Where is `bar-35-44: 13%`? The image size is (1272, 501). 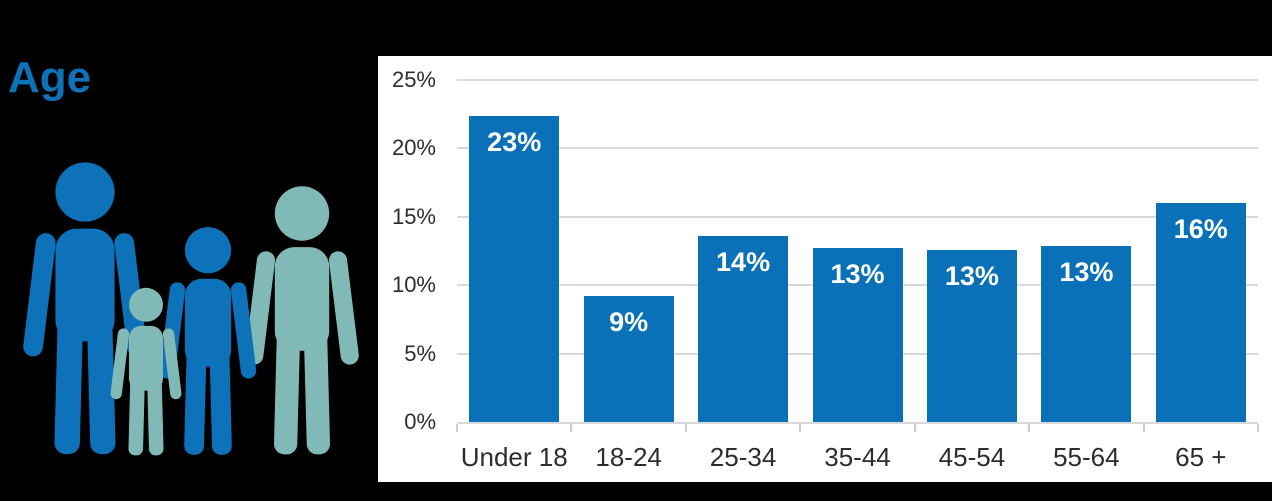 bar-35-44: 13% is located at coordinates (857, 335).